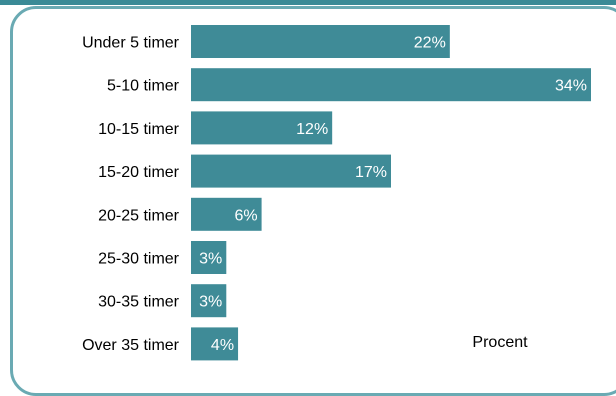  Describe the element at coordinates (245, 215) in the screenshot. I see `data-label-4: 6%` at that location.